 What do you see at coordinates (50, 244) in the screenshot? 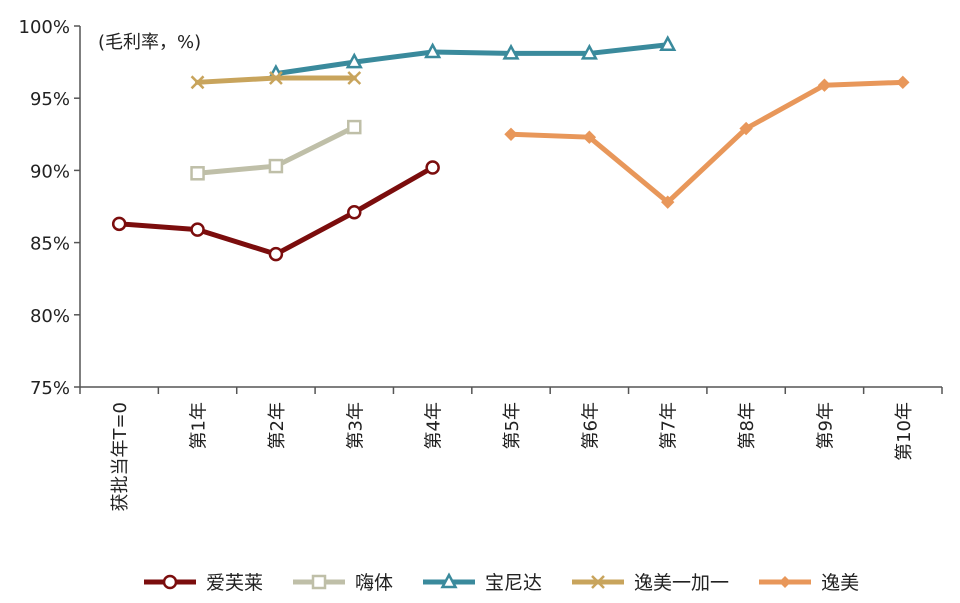
I see `y-tick-label: 85%` at bounding box center [50, 244].